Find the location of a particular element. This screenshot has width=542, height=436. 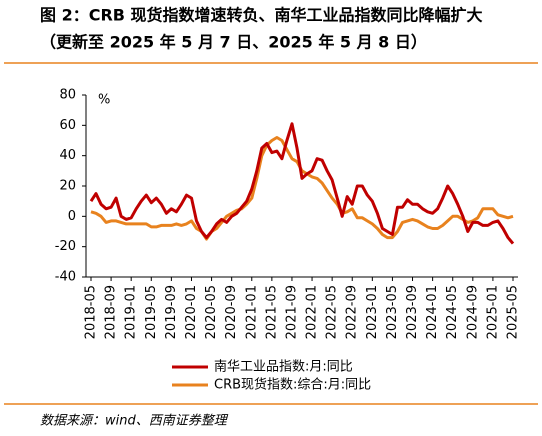

x-tick-label: 2024-01 is located at coordinates (432, 312).